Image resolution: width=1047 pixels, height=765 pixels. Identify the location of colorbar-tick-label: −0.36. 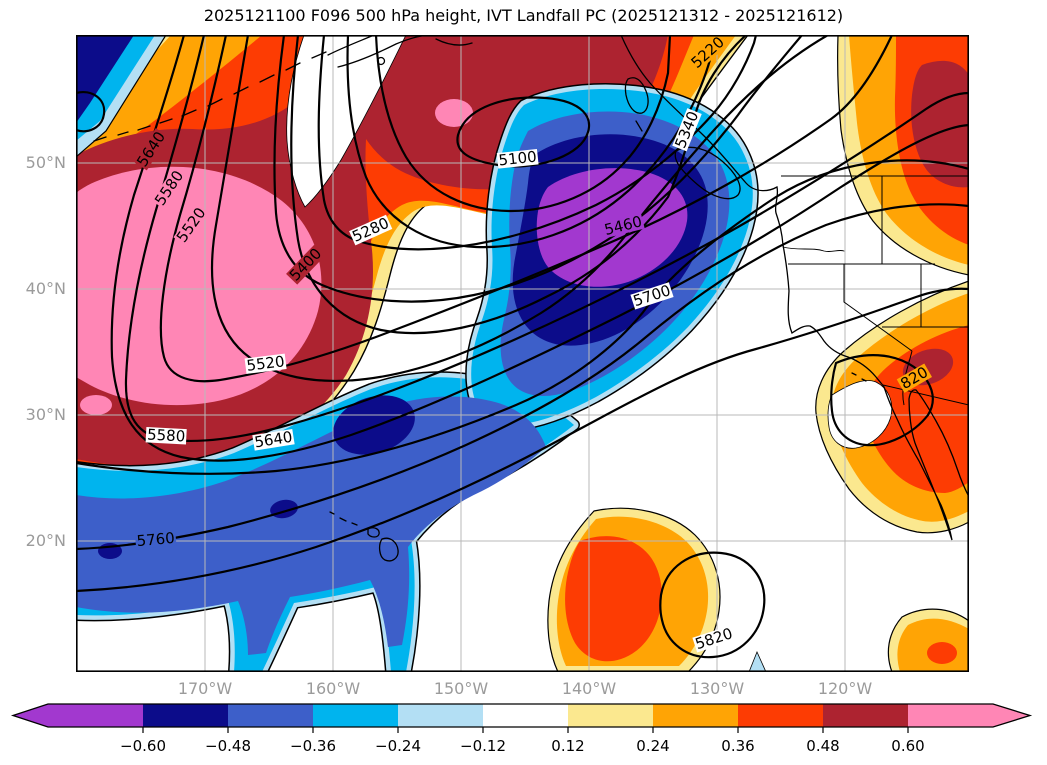
(313, 746).